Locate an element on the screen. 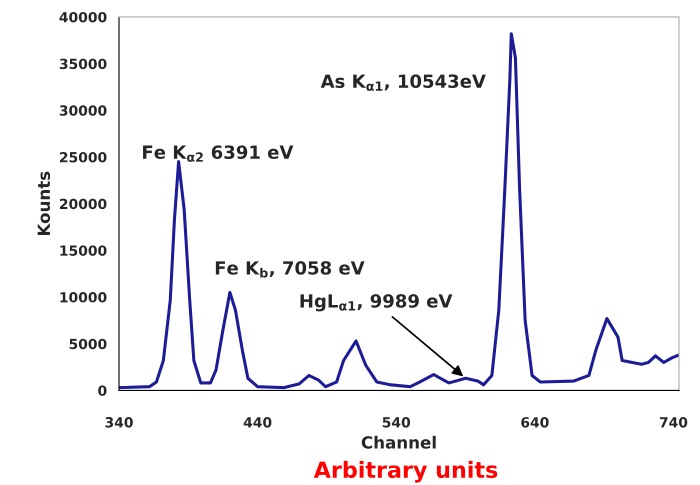  y-tick-label: 15000 is located at coordinates (83, 250).